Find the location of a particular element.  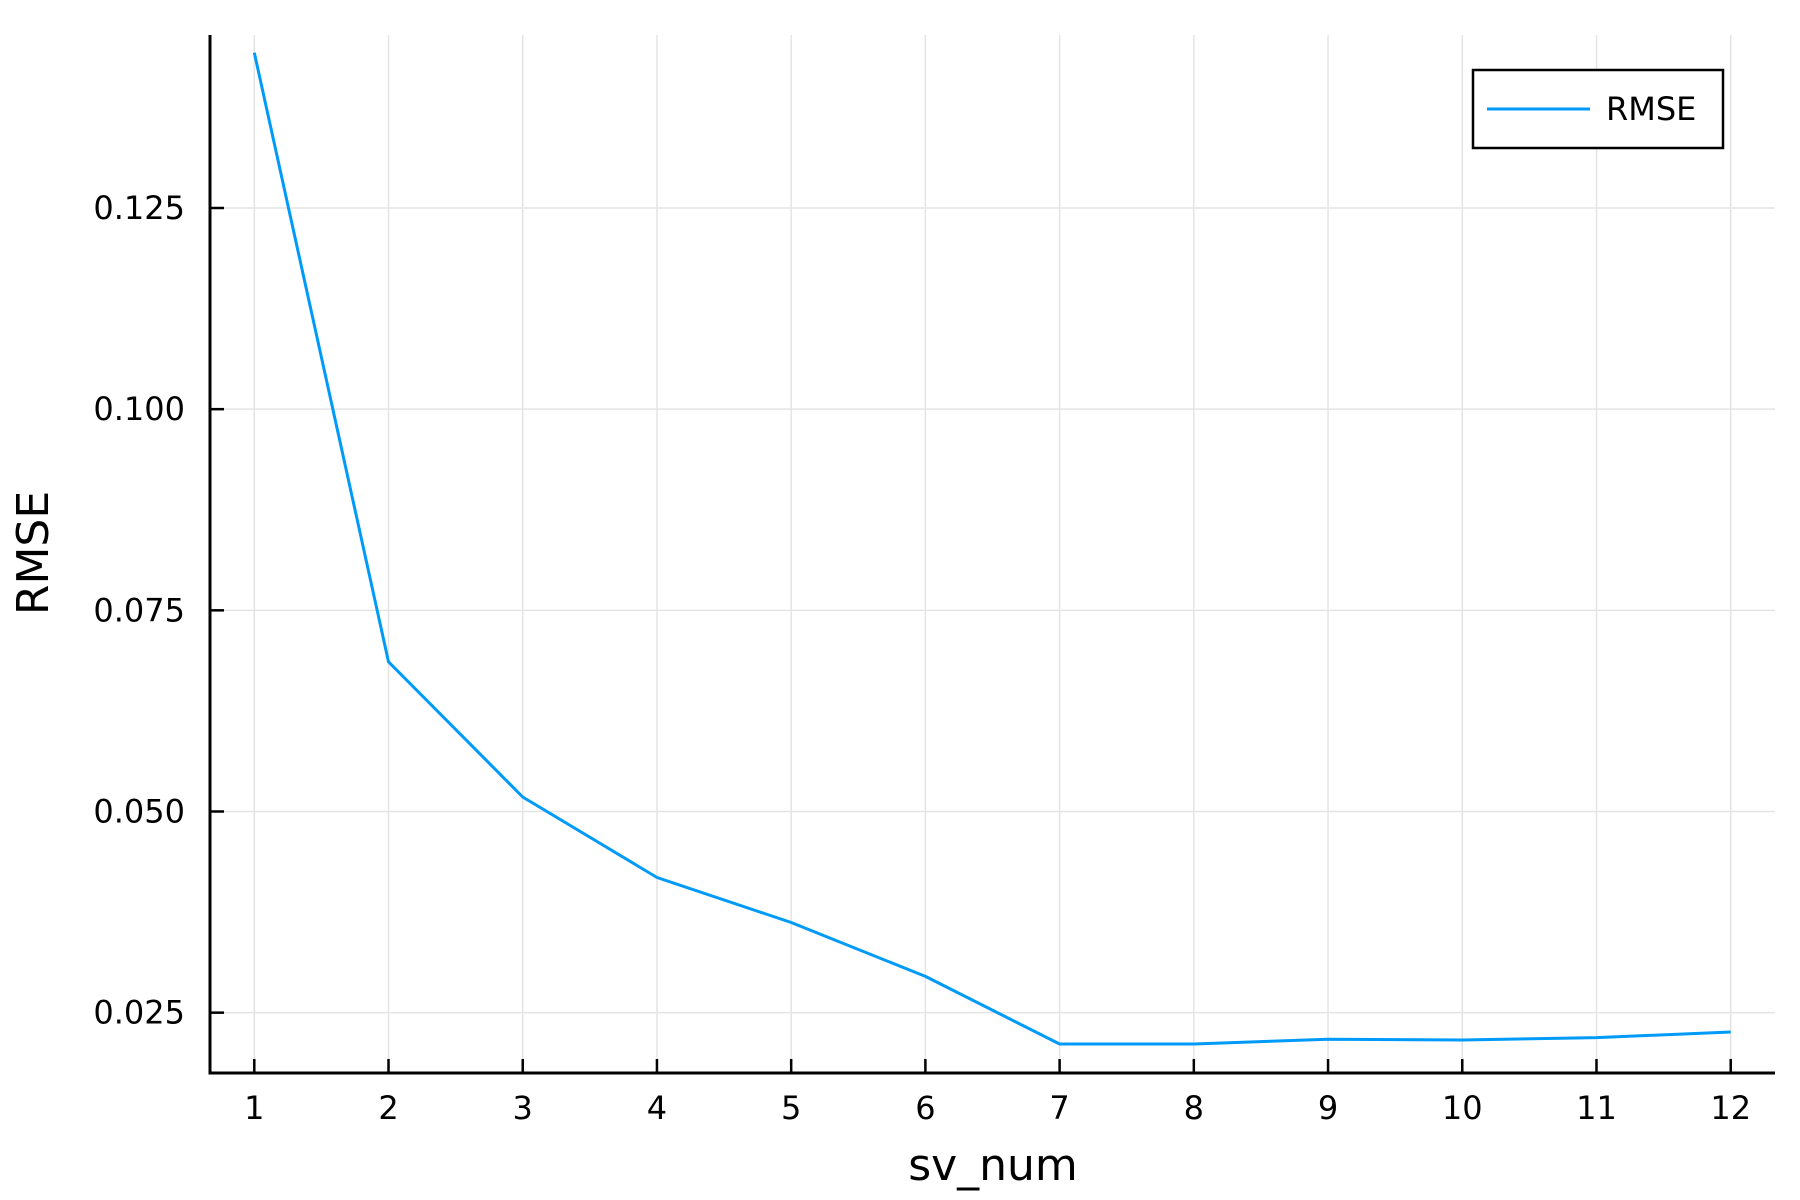

x-axis-title: sv_num is located at coordinates (993, 1165).